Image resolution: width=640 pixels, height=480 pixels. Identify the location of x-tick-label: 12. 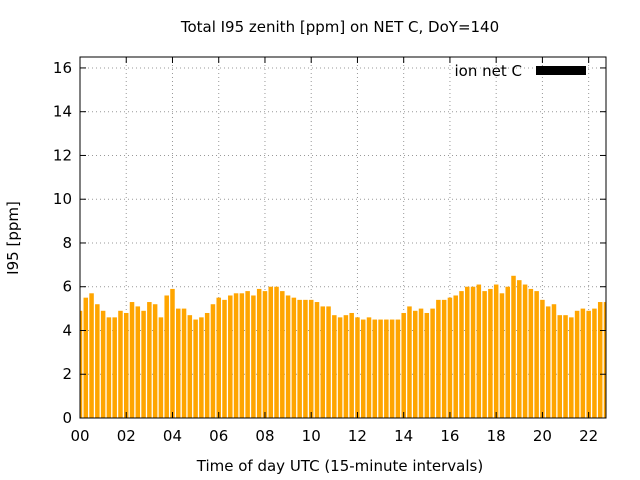
(357, 436).